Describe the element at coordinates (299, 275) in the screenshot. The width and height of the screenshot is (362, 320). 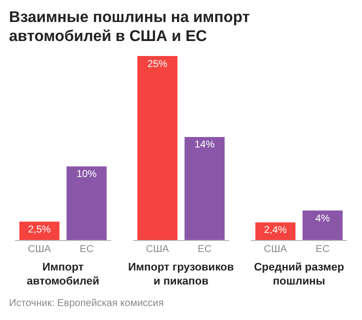
I see `x-tick-label: Средний размер пошлины` at that location.